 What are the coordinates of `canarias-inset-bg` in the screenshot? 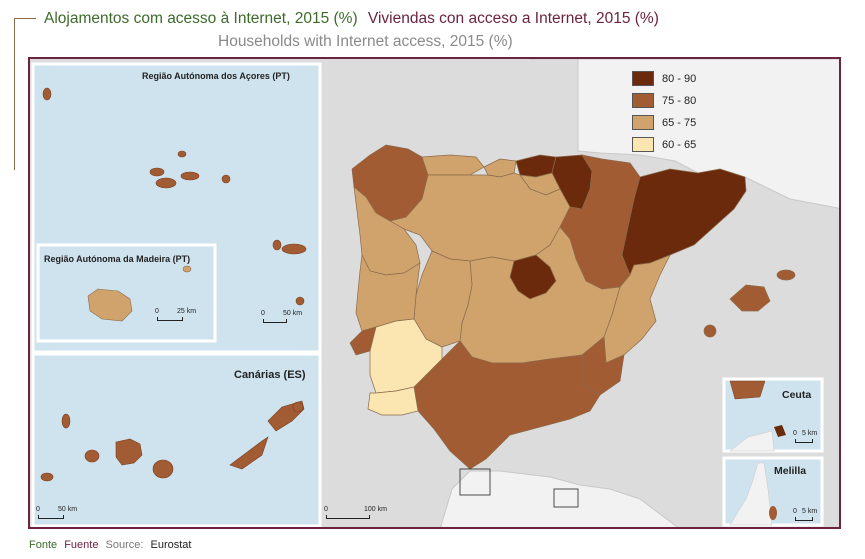 It's located at (176, 439).